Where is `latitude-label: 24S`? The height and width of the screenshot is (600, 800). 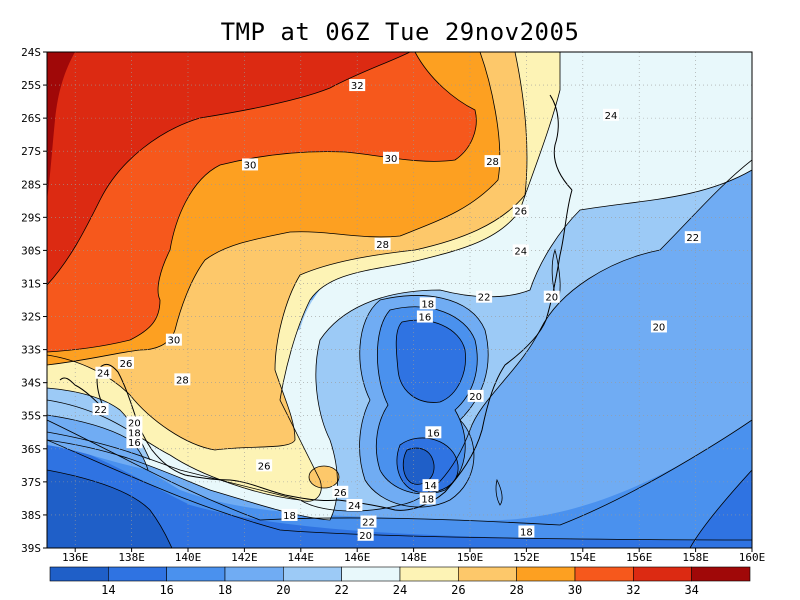
latitude-label: 24S is located at coordinates (31, 52).